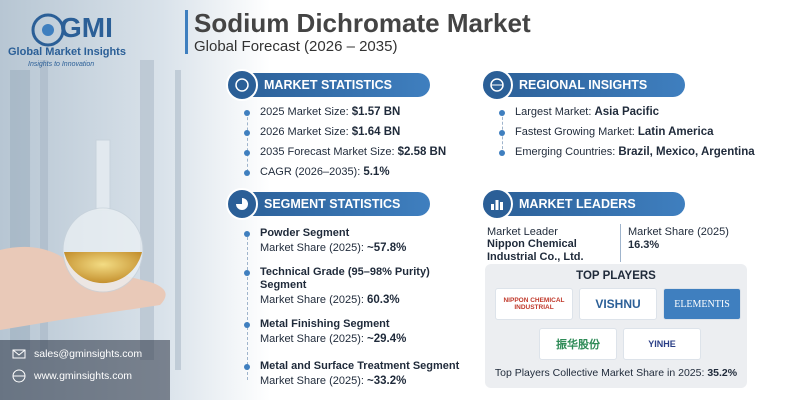  What do you see at coordinates (19, 354) in the screenshot?
I see `mail-icon` at bounding box center [19, 354].